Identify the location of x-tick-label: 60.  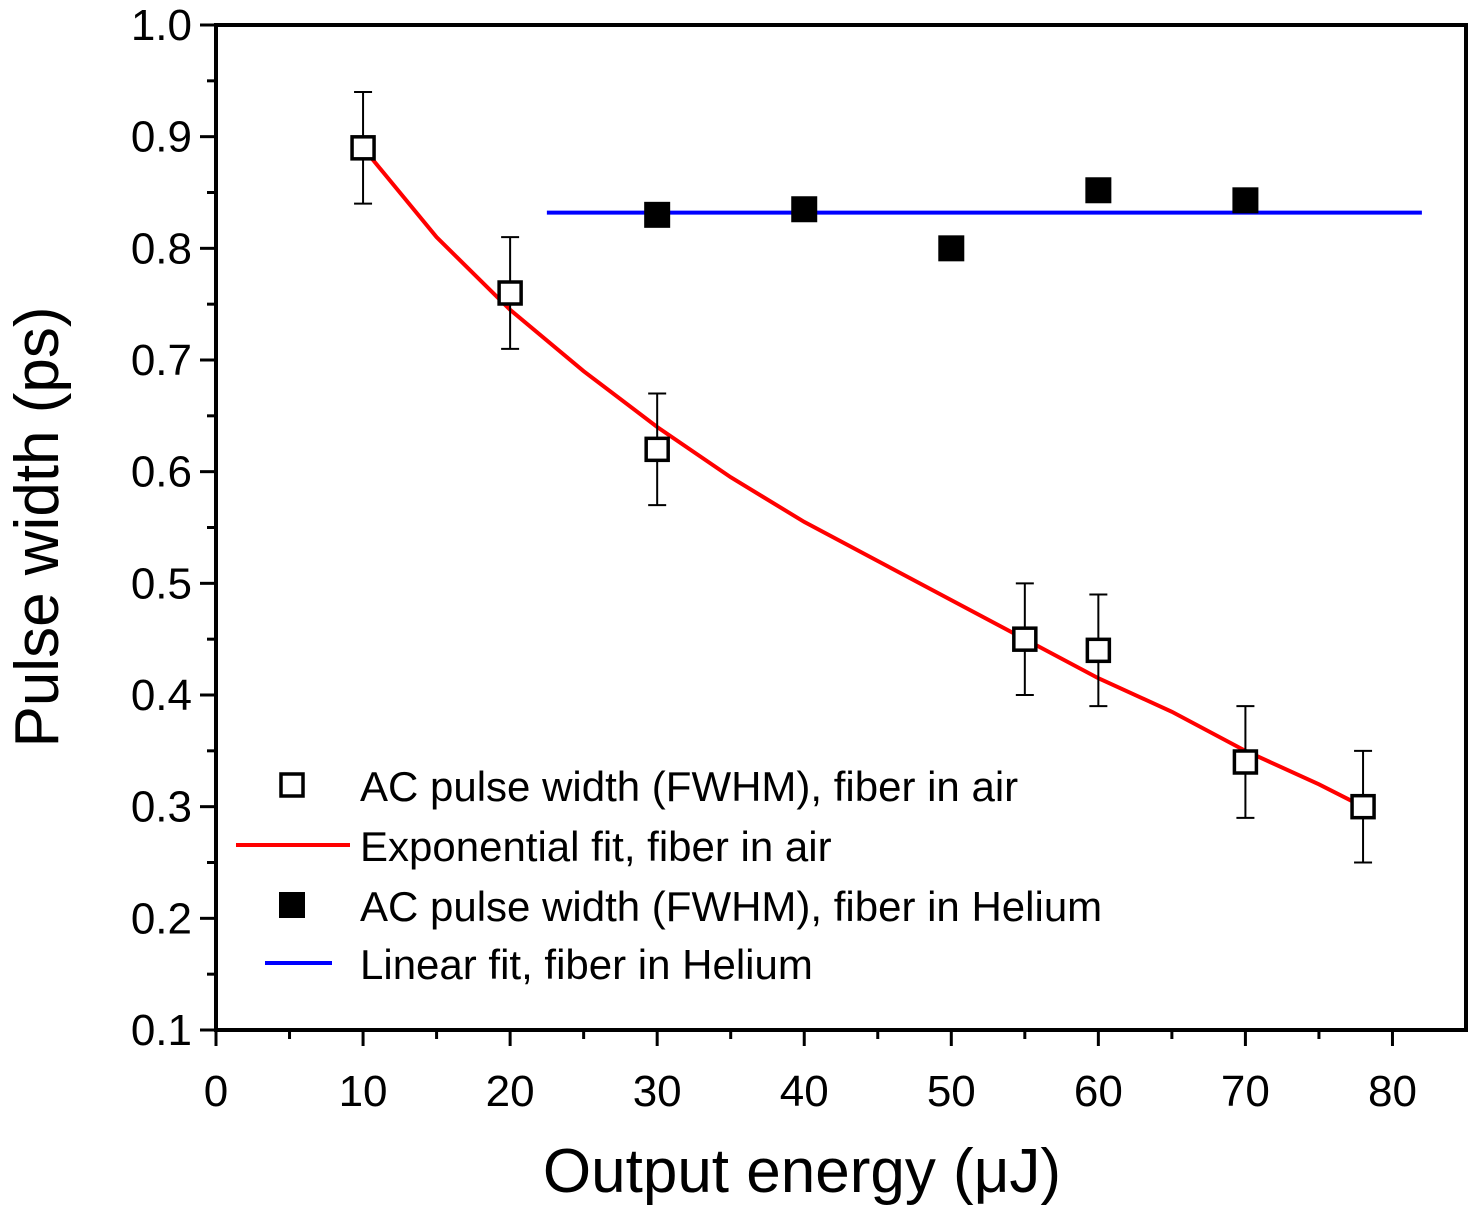
(1098, 1091).